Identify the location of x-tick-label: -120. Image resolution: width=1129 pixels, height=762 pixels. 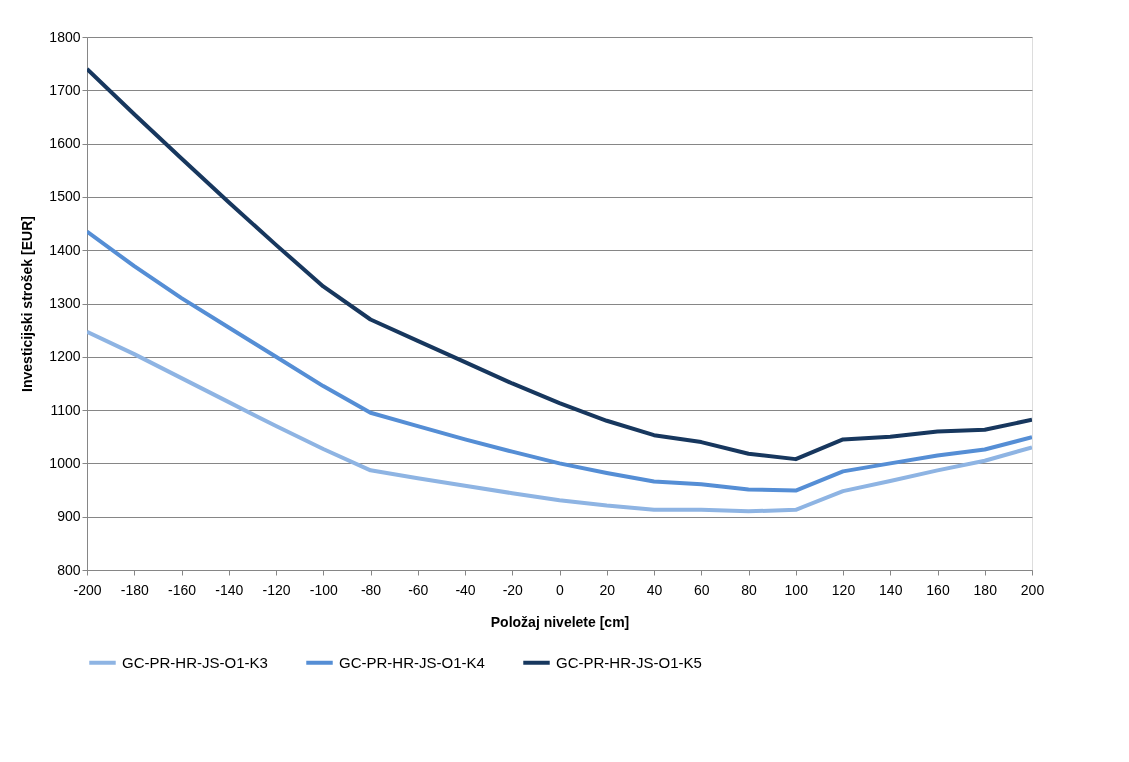
(276, 589).